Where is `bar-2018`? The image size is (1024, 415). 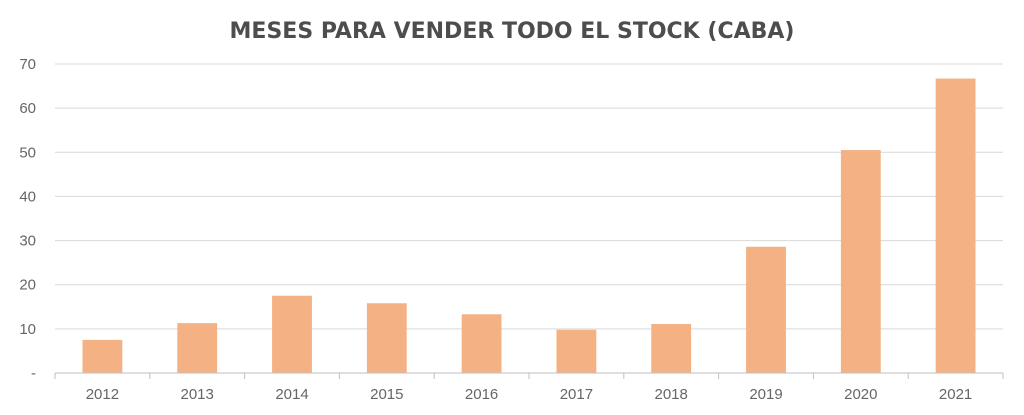 bar-2018 is located at coordinates (671, 348).